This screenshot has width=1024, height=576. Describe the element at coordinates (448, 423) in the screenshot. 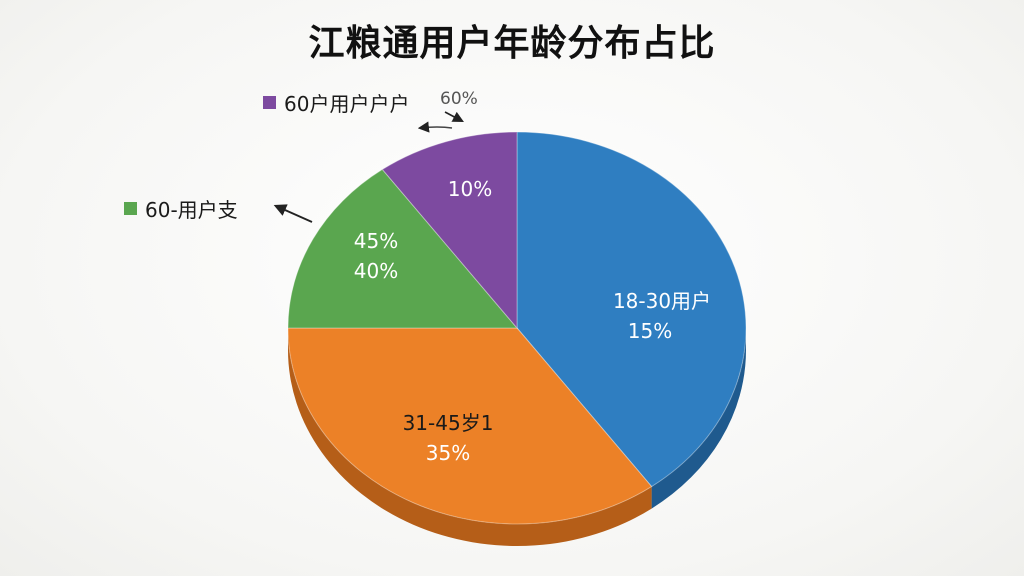

I see `slice-label-1-name: 31-45岁1` at that location.